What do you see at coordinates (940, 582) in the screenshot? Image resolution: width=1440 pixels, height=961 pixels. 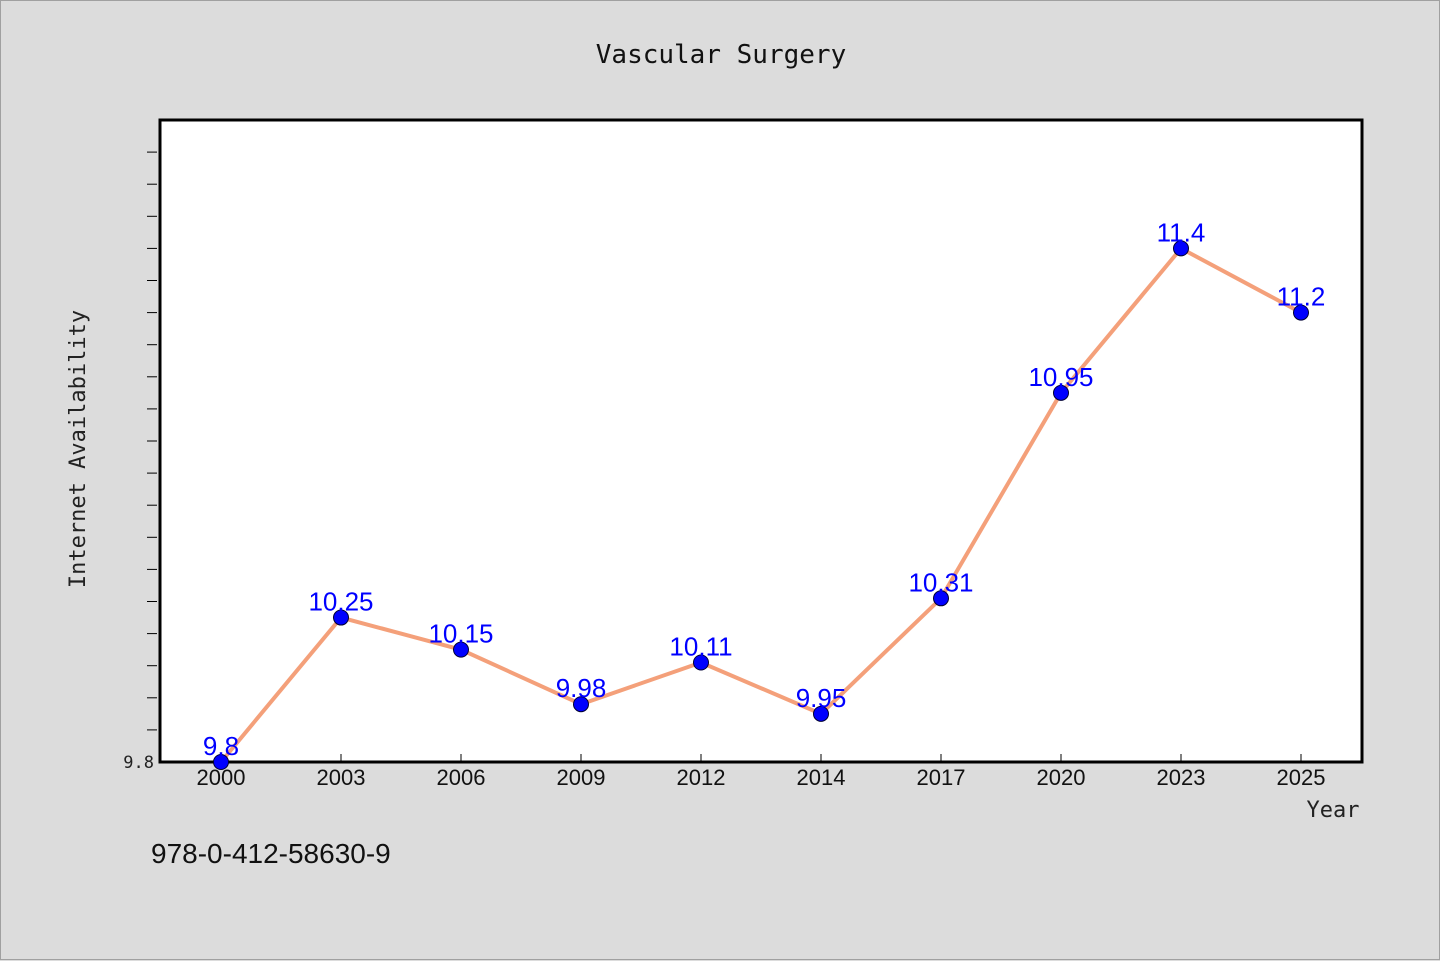 I see `data-label: 10.31` at bounding box center [940, 582].